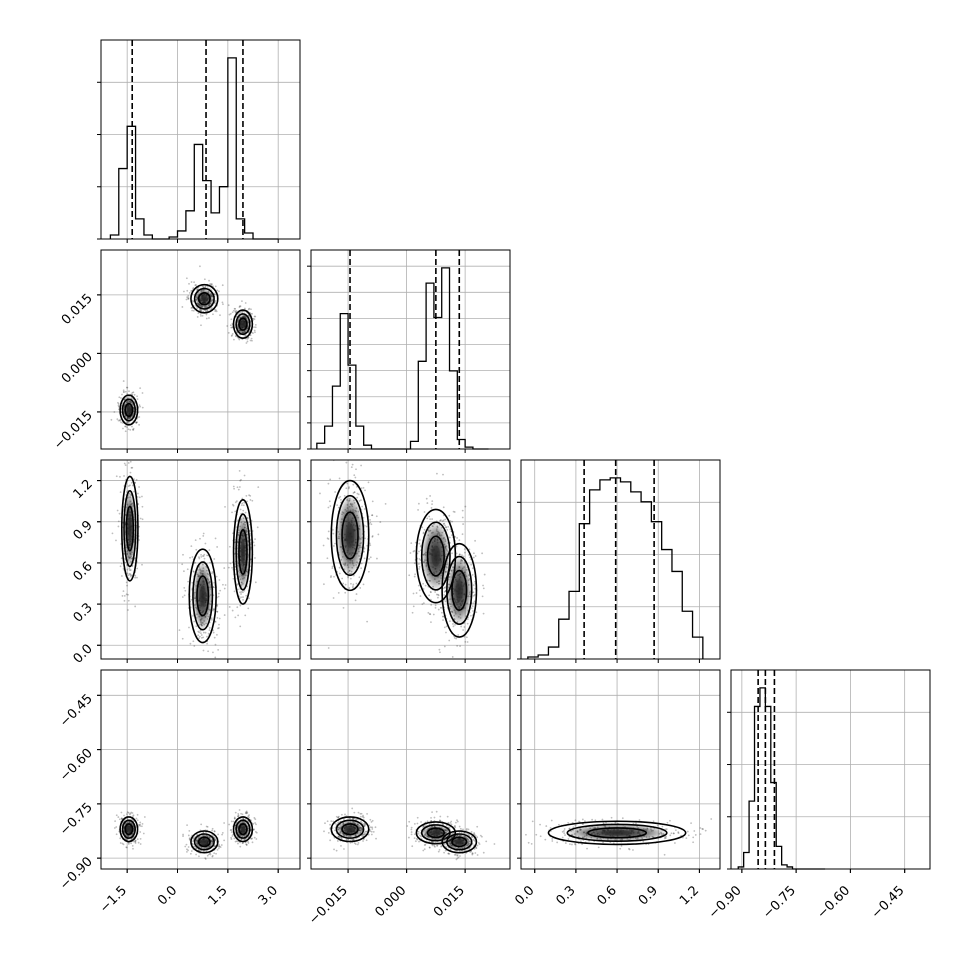 This screenshot has width=970, height=970. Describe the element at coordinates (888, 902) in the screenshot. I see `x-tick-label: −0.45` at that location.